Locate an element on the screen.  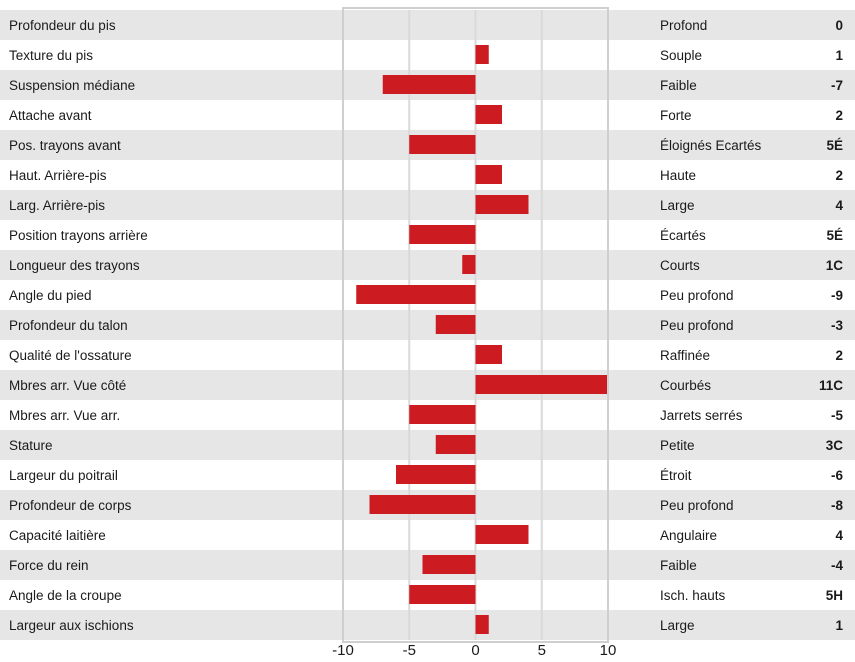
code-label: 3C is located at coordinates (835, 445).